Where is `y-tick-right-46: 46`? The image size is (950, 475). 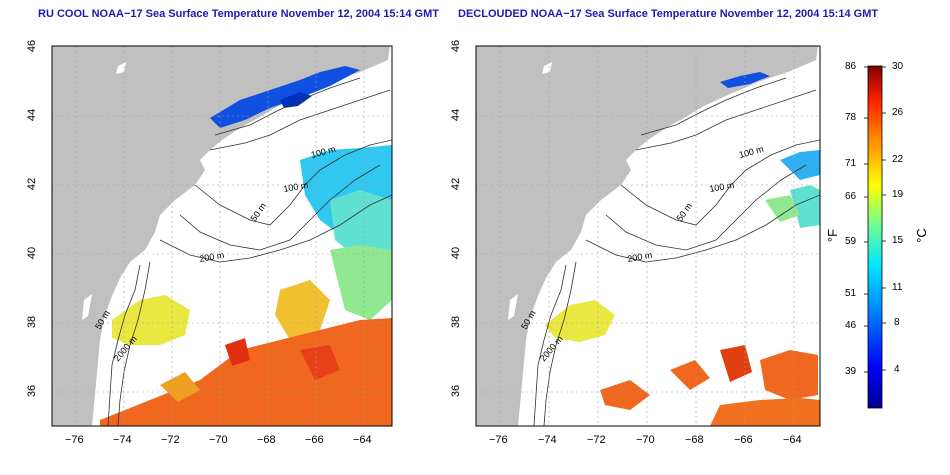 y-tick-right-46: 46 is located at coordinates (456, 46).